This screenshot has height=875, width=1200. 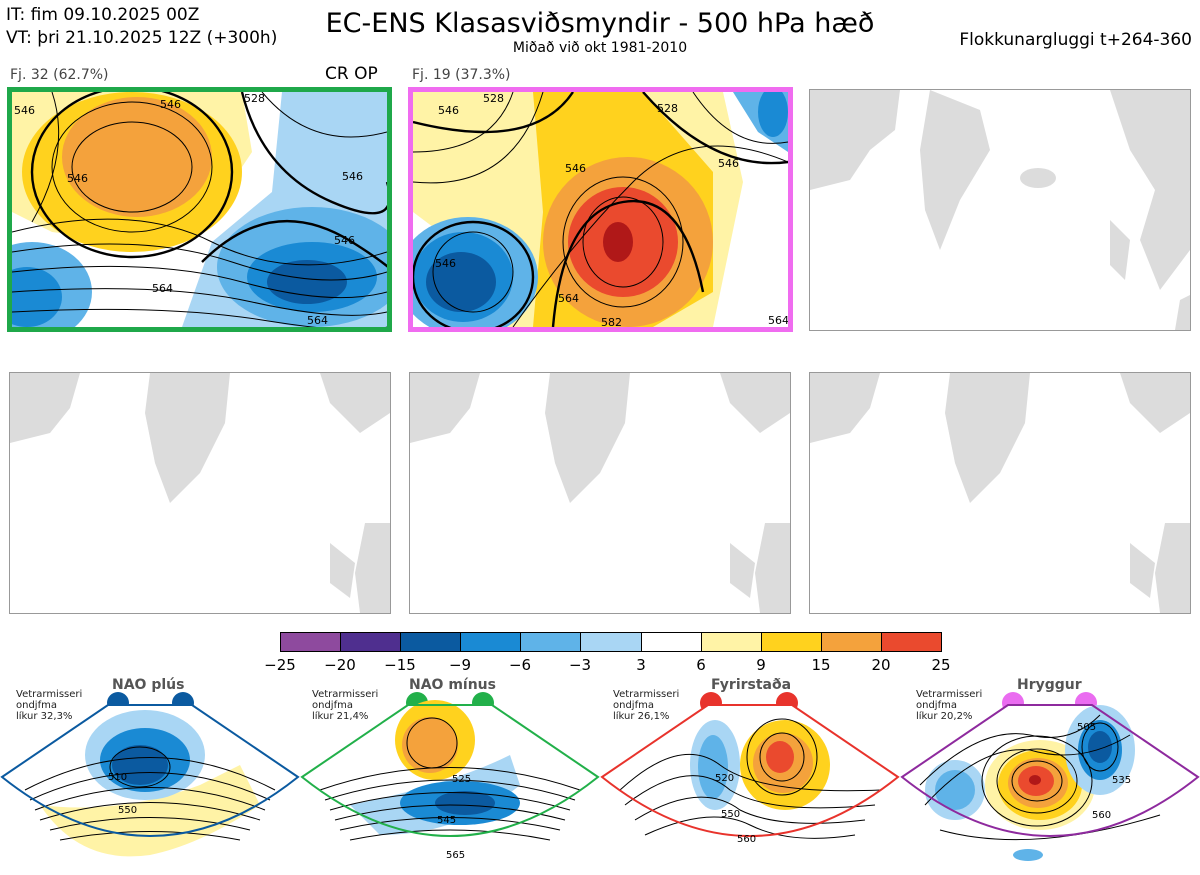 I want to click on contour-label: 582, so click(x=611, y=321).